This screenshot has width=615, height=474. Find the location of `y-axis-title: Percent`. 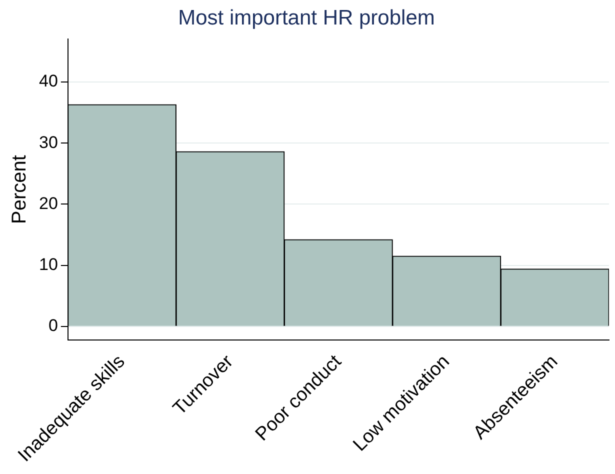

y-axis-title: Percent is located at coordinates (19, 189).